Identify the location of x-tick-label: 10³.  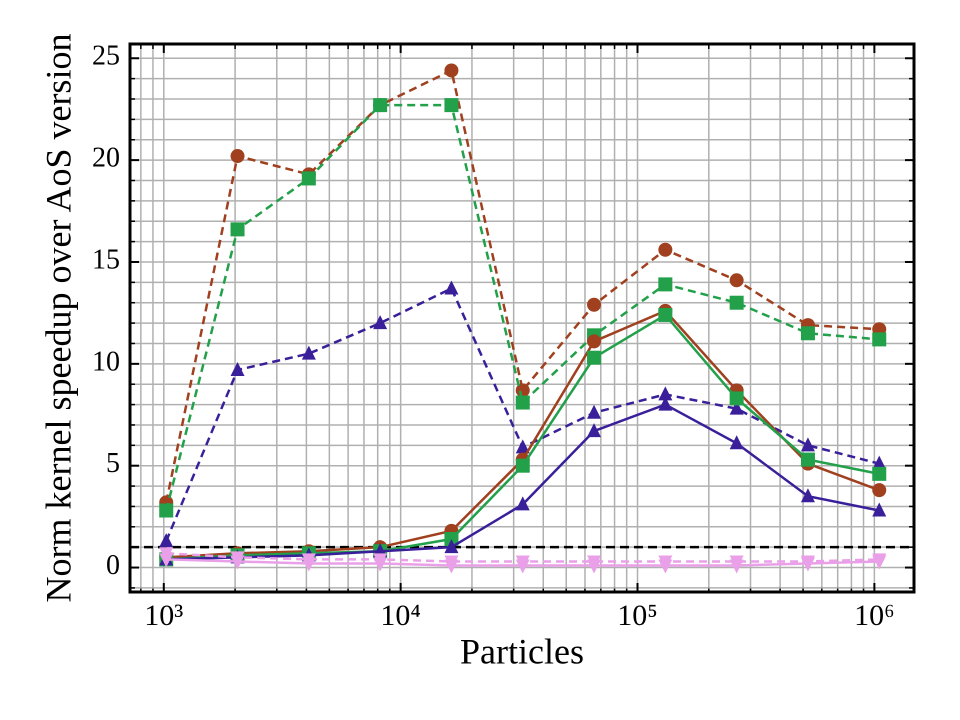
(163, 615).